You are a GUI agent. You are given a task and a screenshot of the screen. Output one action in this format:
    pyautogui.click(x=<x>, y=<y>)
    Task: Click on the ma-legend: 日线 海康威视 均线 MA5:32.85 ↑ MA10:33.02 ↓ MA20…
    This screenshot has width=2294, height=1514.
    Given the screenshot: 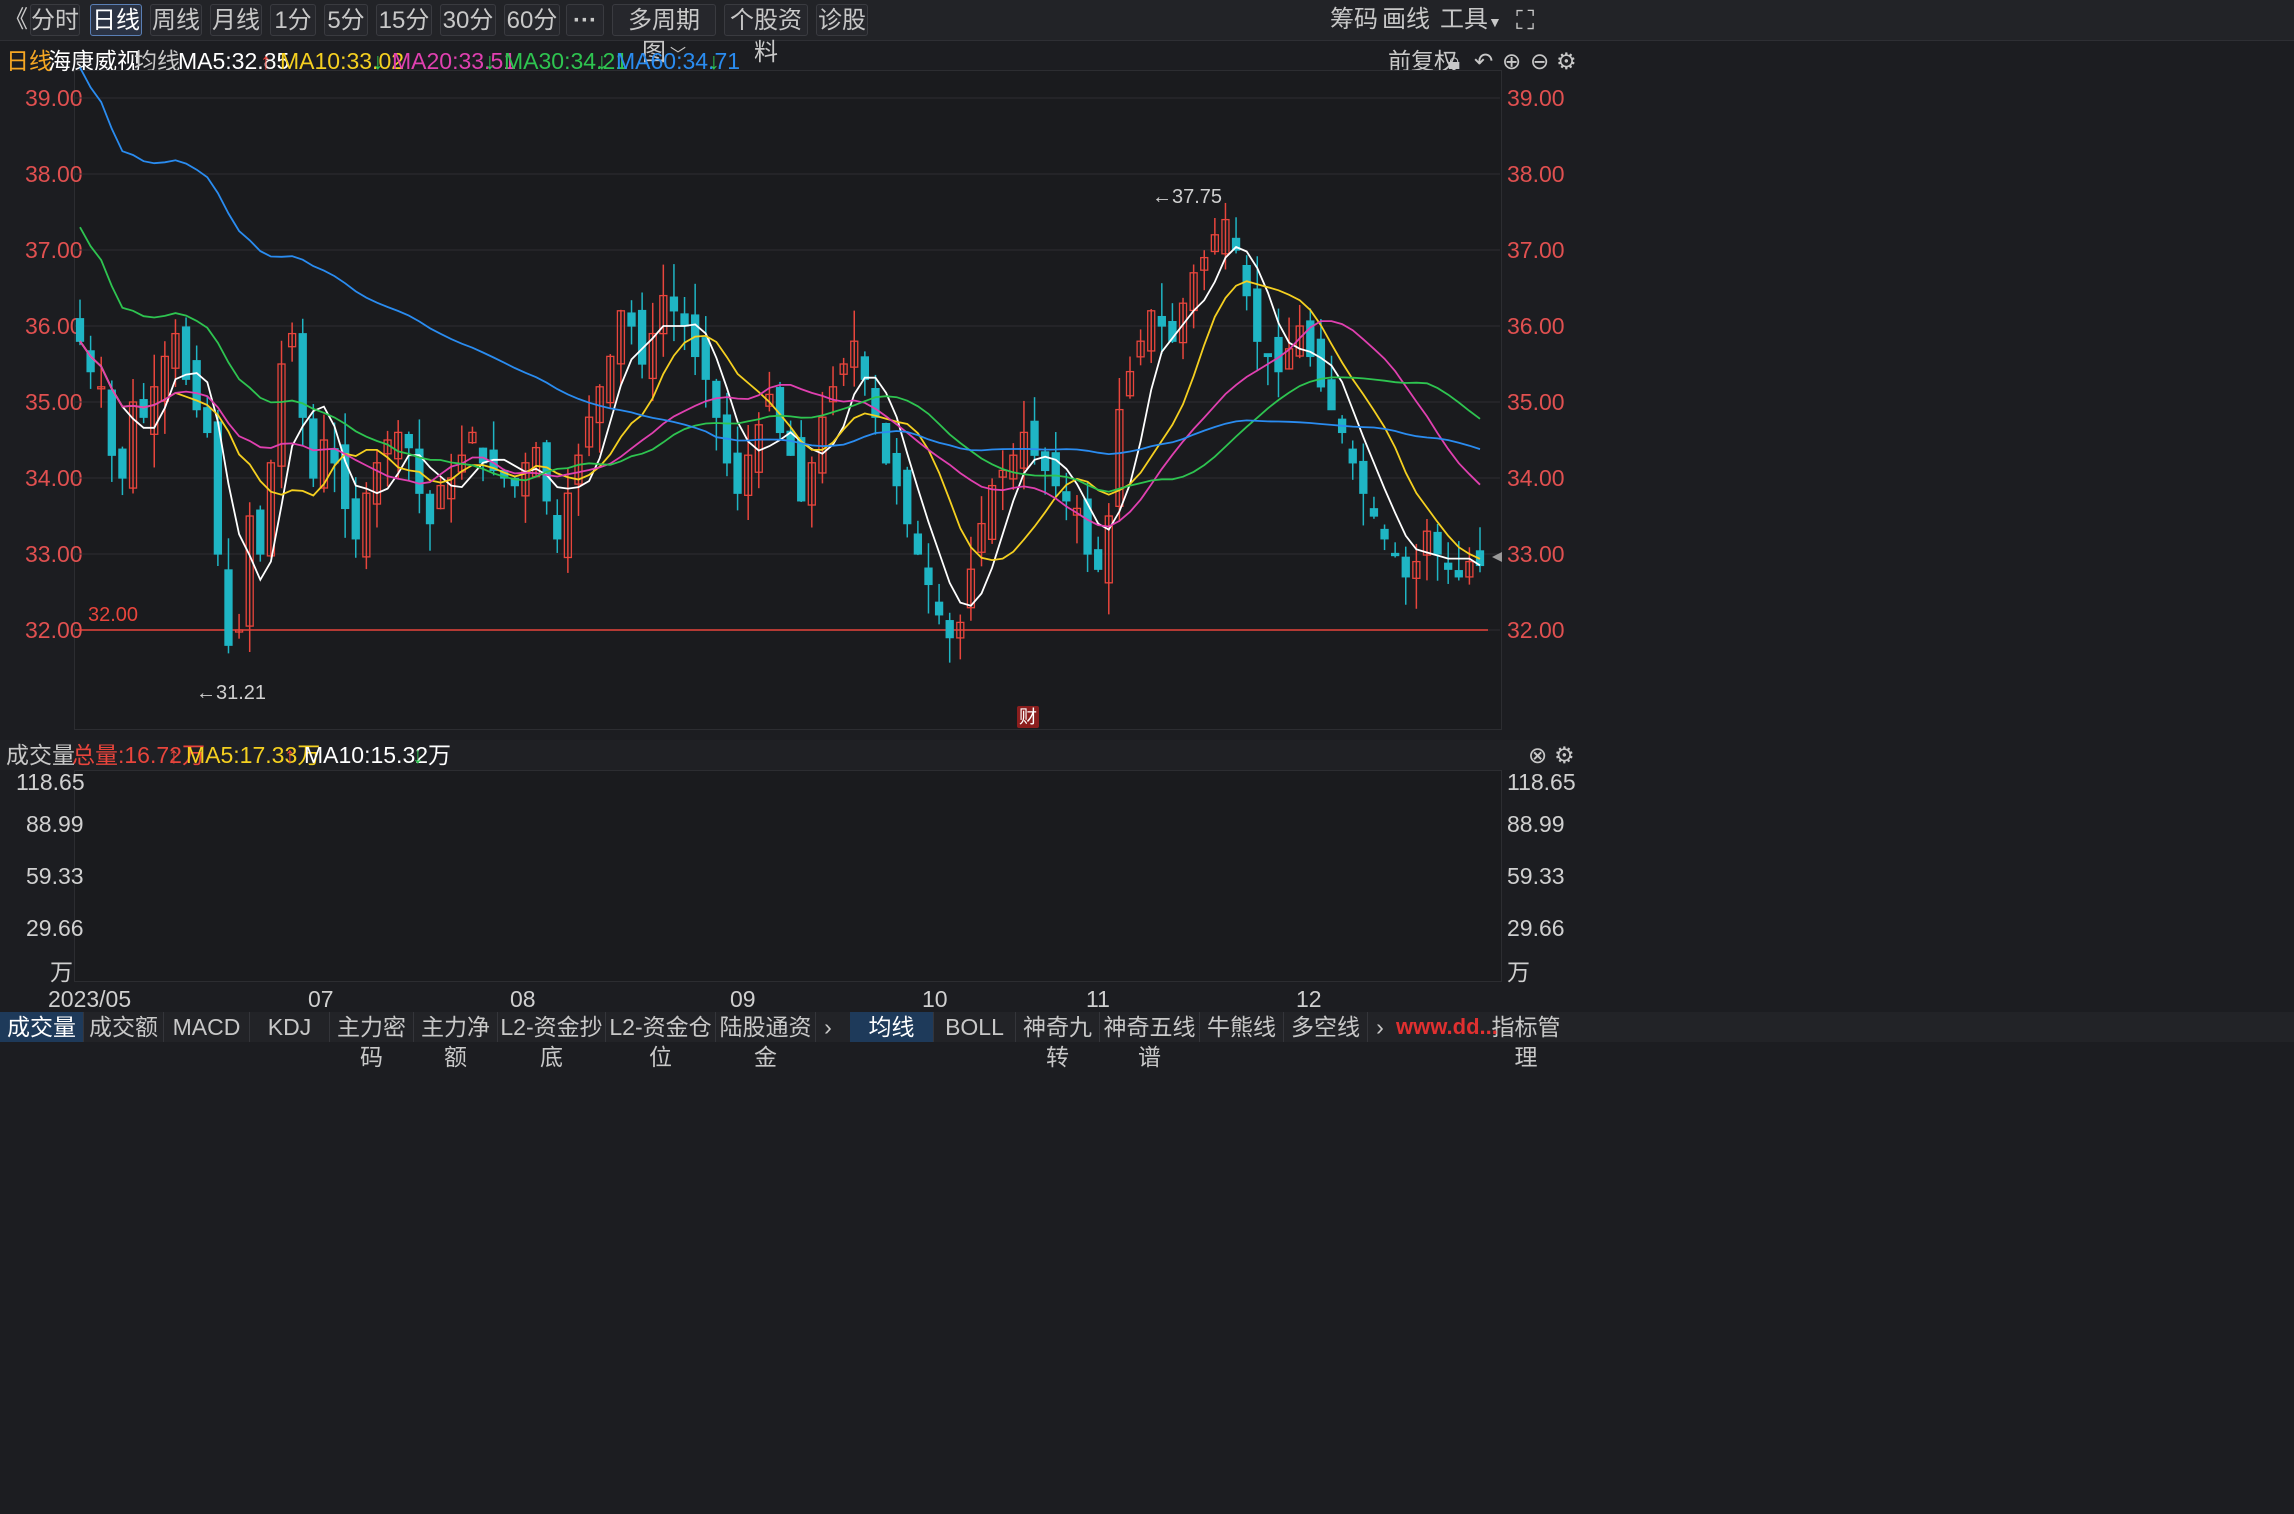 What is the action you would take?
    pyautogui.click(x=1147, y=61)
    